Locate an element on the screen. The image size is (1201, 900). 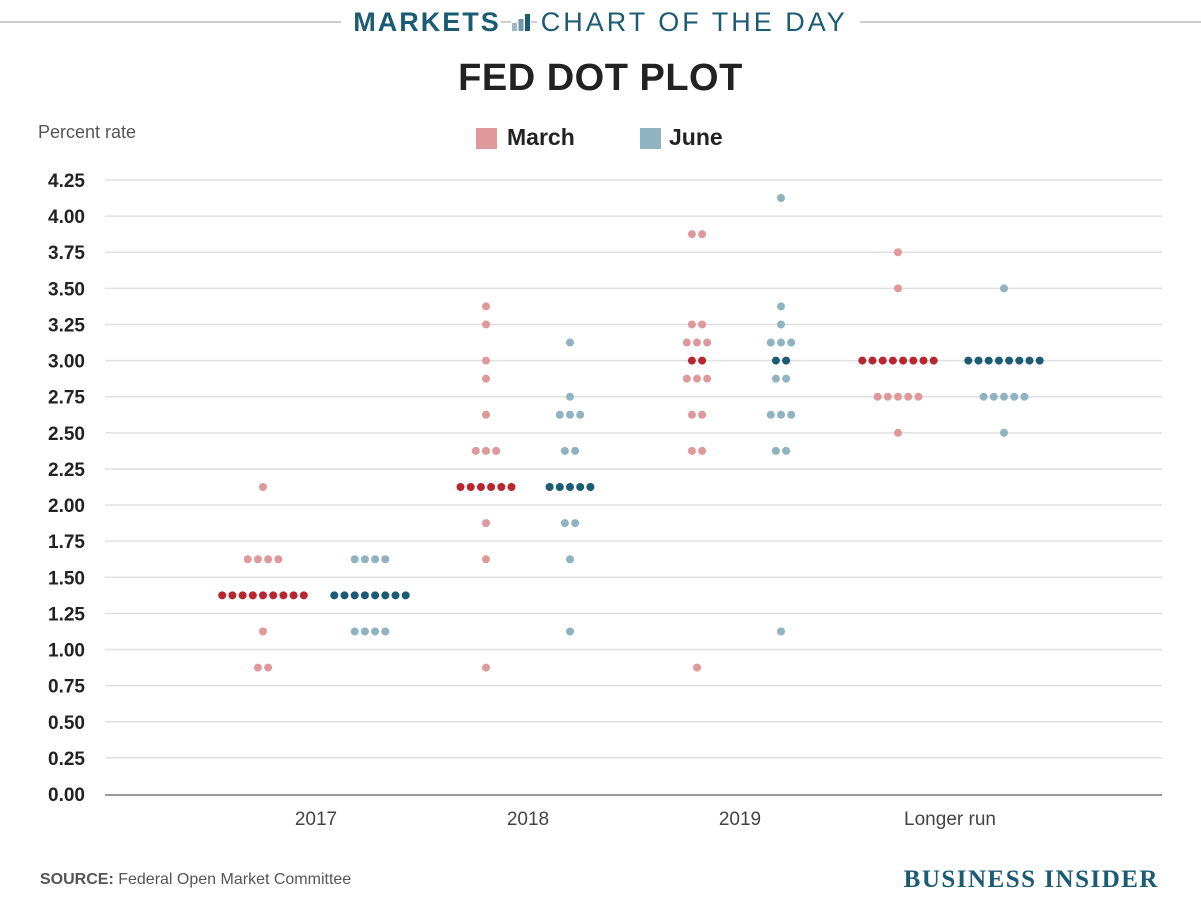
y-tick-label: 0.75 is located at coordinates (66, 687).